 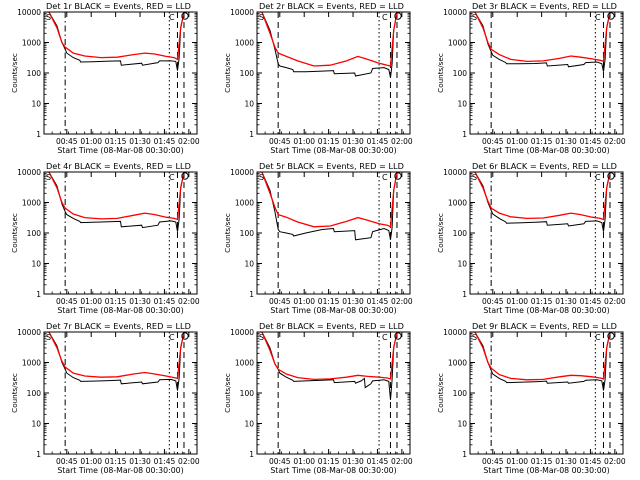 I want to click on panel-title: Det 7r BLACK = Events, RED = LLD, so click(x=118, y=326).